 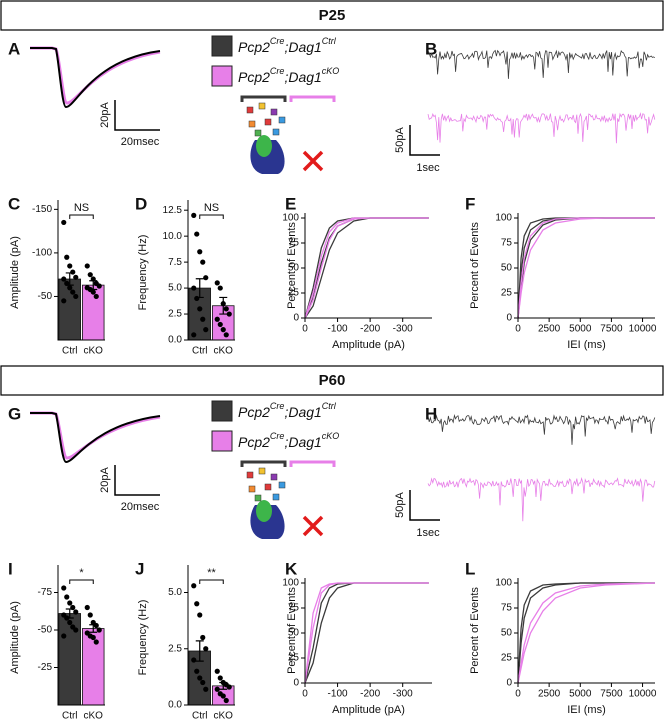 What do you see at coordinates (45, 592) in the screenshot?
I see `y-tick-label: -75` at bounding box center [45, 592].